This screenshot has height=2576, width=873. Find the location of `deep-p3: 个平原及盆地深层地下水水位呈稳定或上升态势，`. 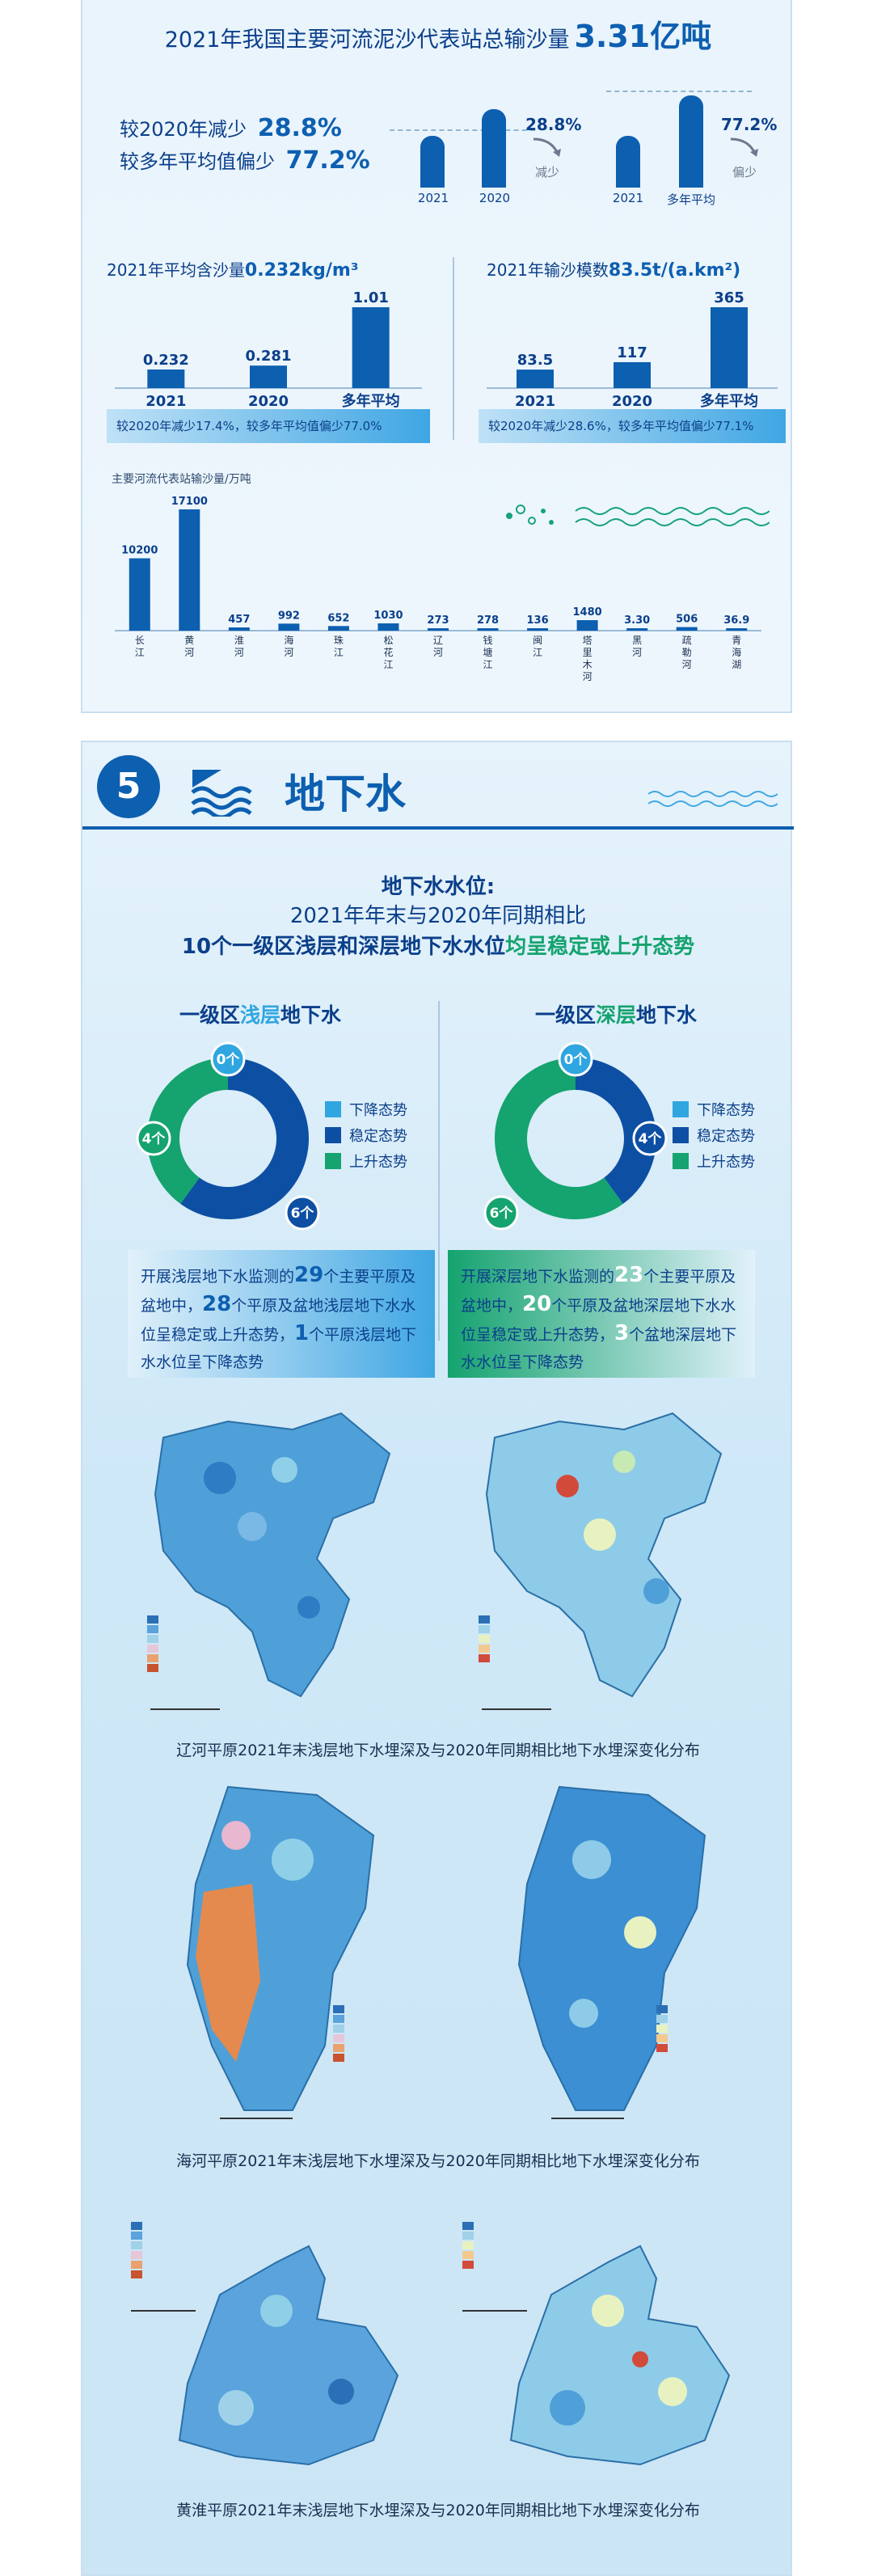

deep-p3: 个平原及盆地深层地下水水位呈稳定或上升态势， is located at coordinates (598, 1320).